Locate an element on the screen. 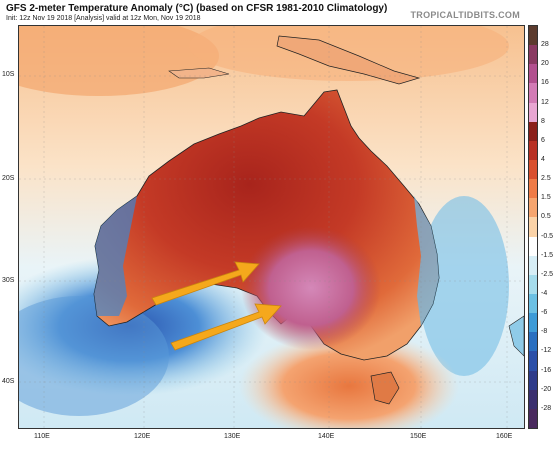 The height and width of the screenshot is (449, 560). lower-arrow is located at coordinates (226, 327).